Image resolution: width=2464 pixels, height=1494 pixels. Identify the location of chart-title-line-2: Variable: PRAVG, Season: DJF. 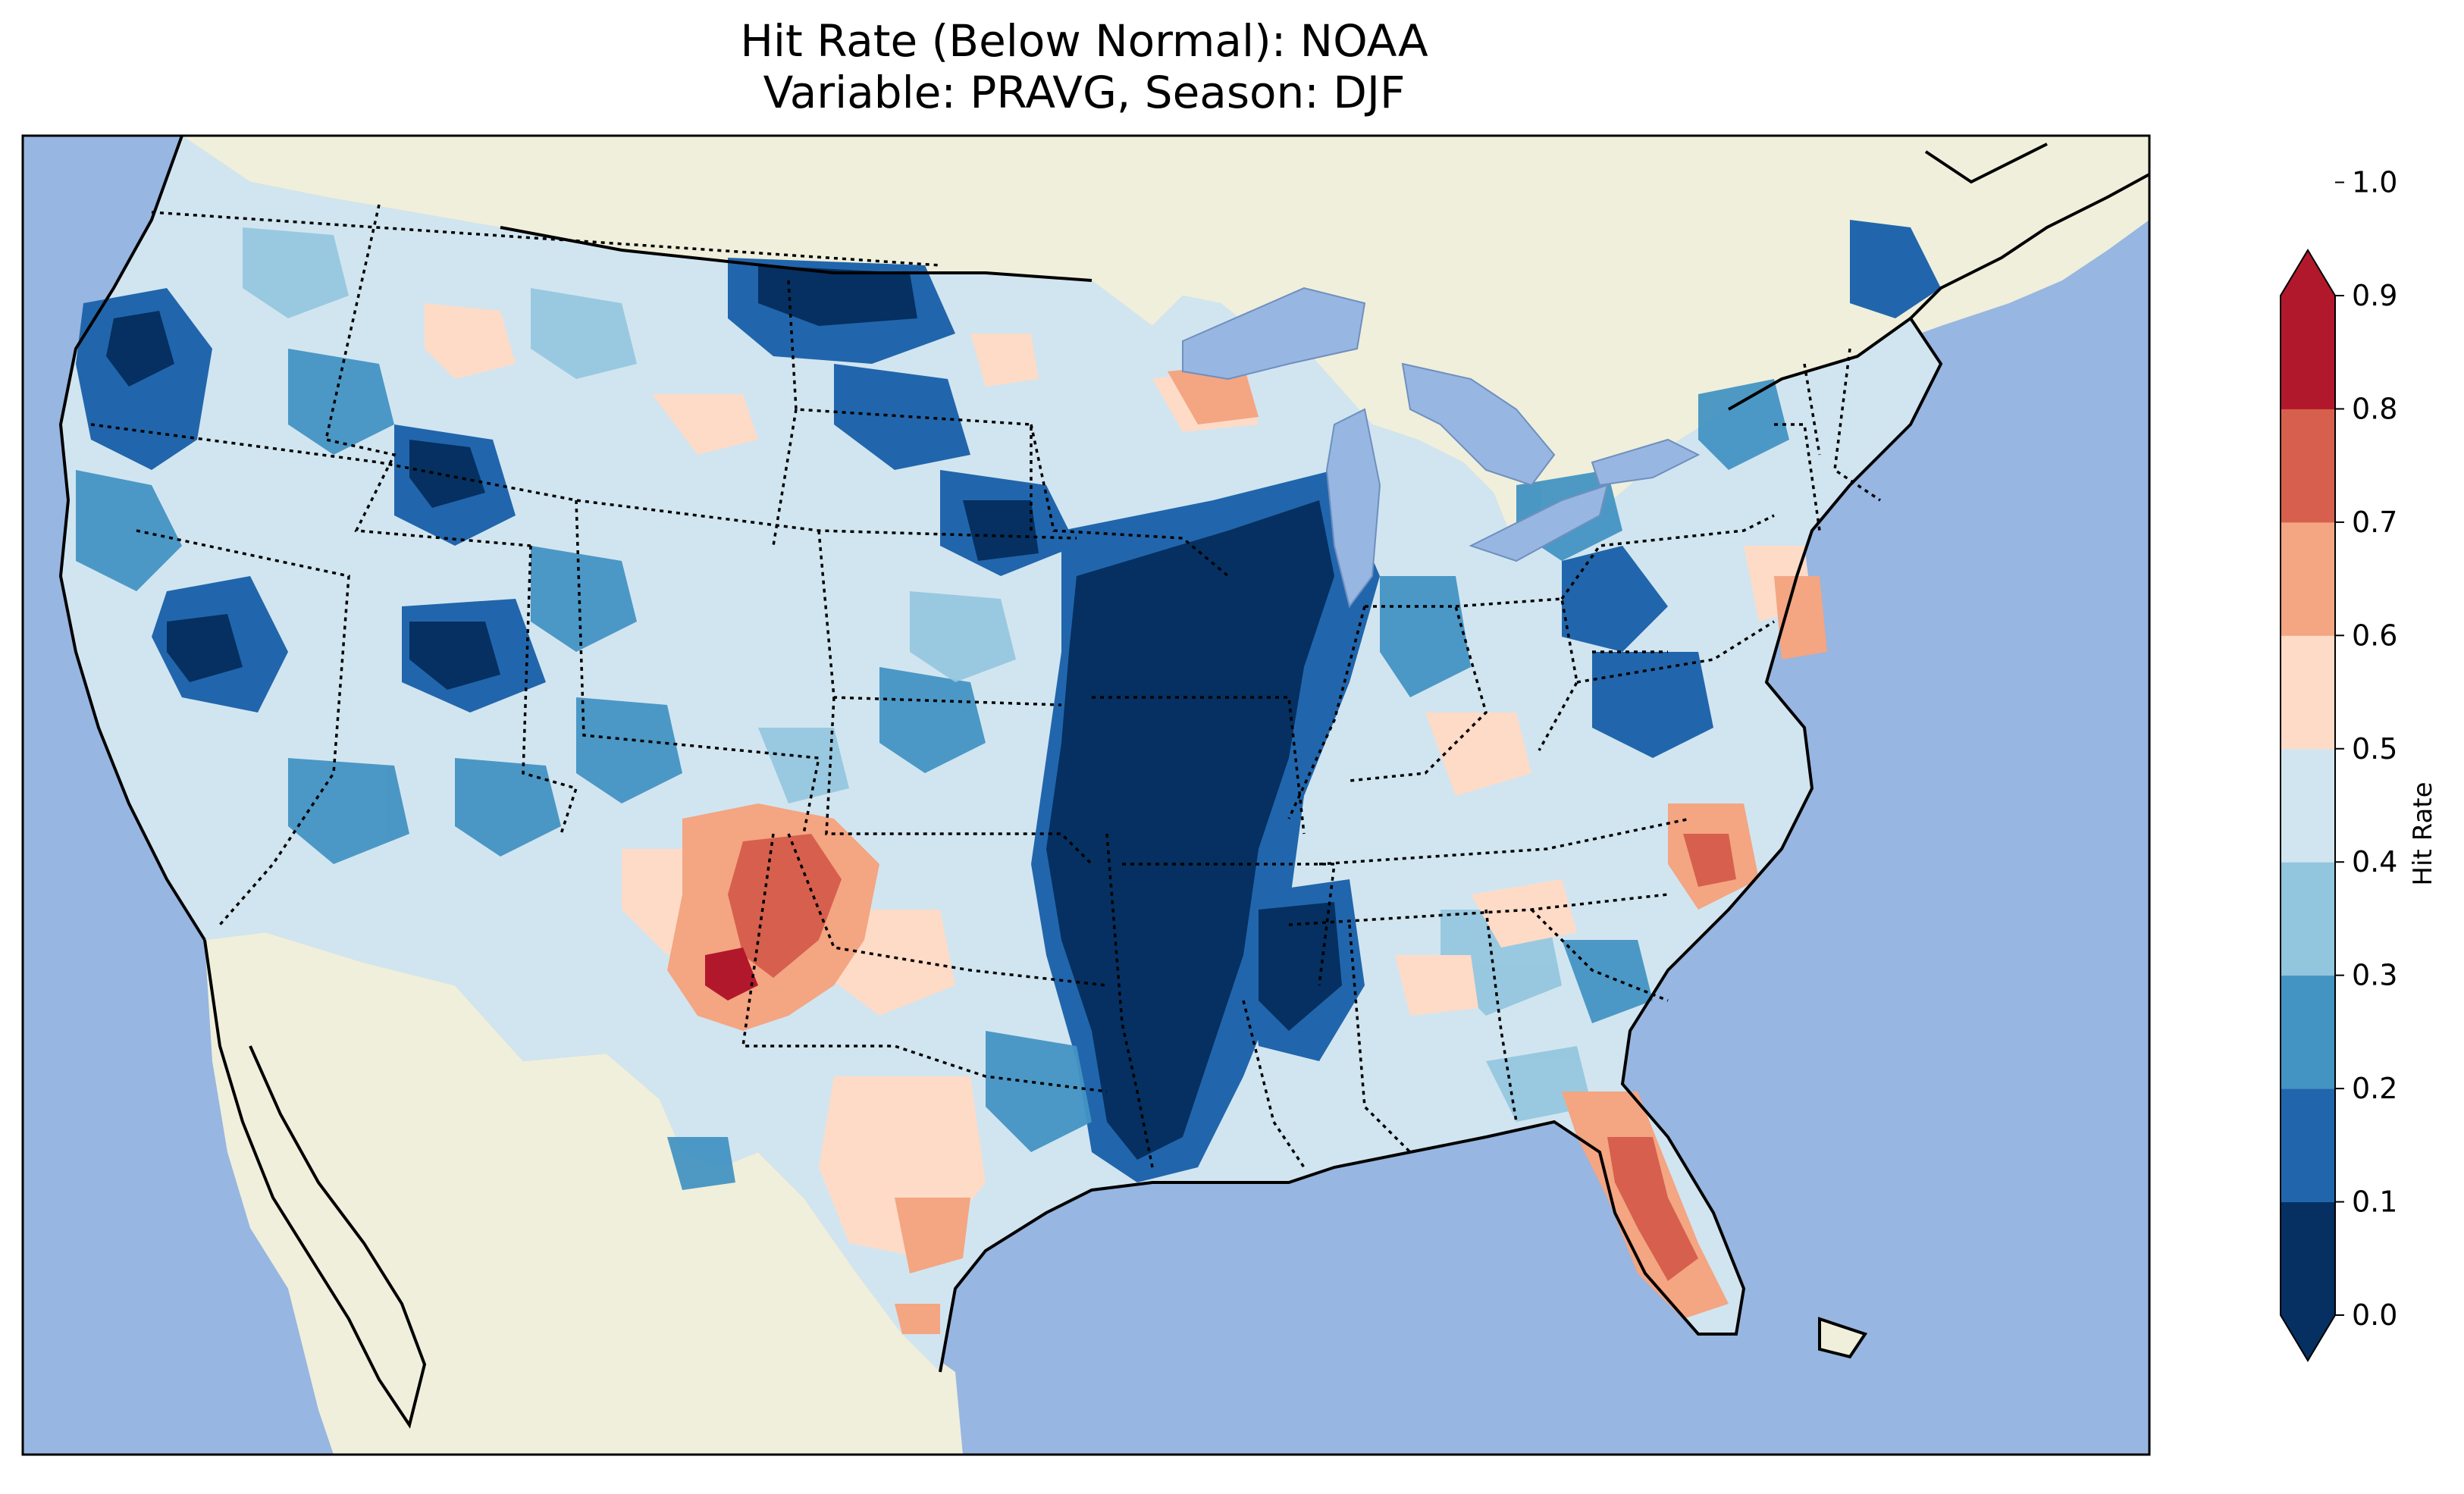
(1084, 92).